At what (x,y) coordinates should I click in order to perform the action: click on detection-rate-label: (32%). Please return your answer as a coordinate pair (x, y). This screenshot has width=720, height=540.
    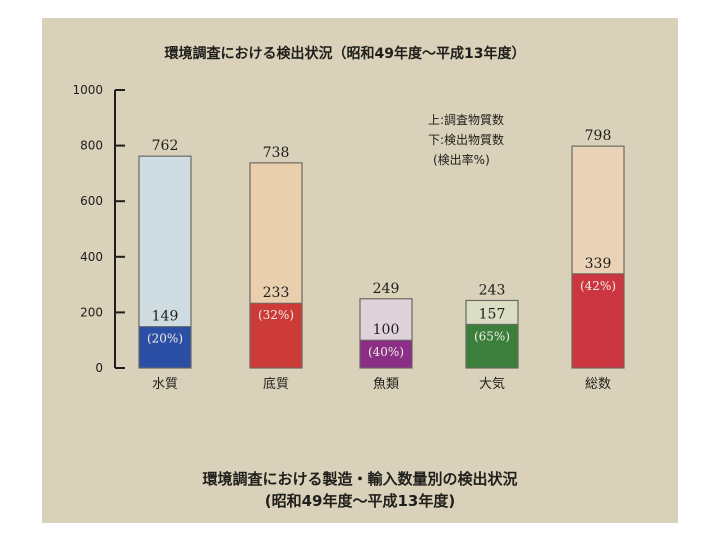
    Looking at the image, I should click on (276, 315).